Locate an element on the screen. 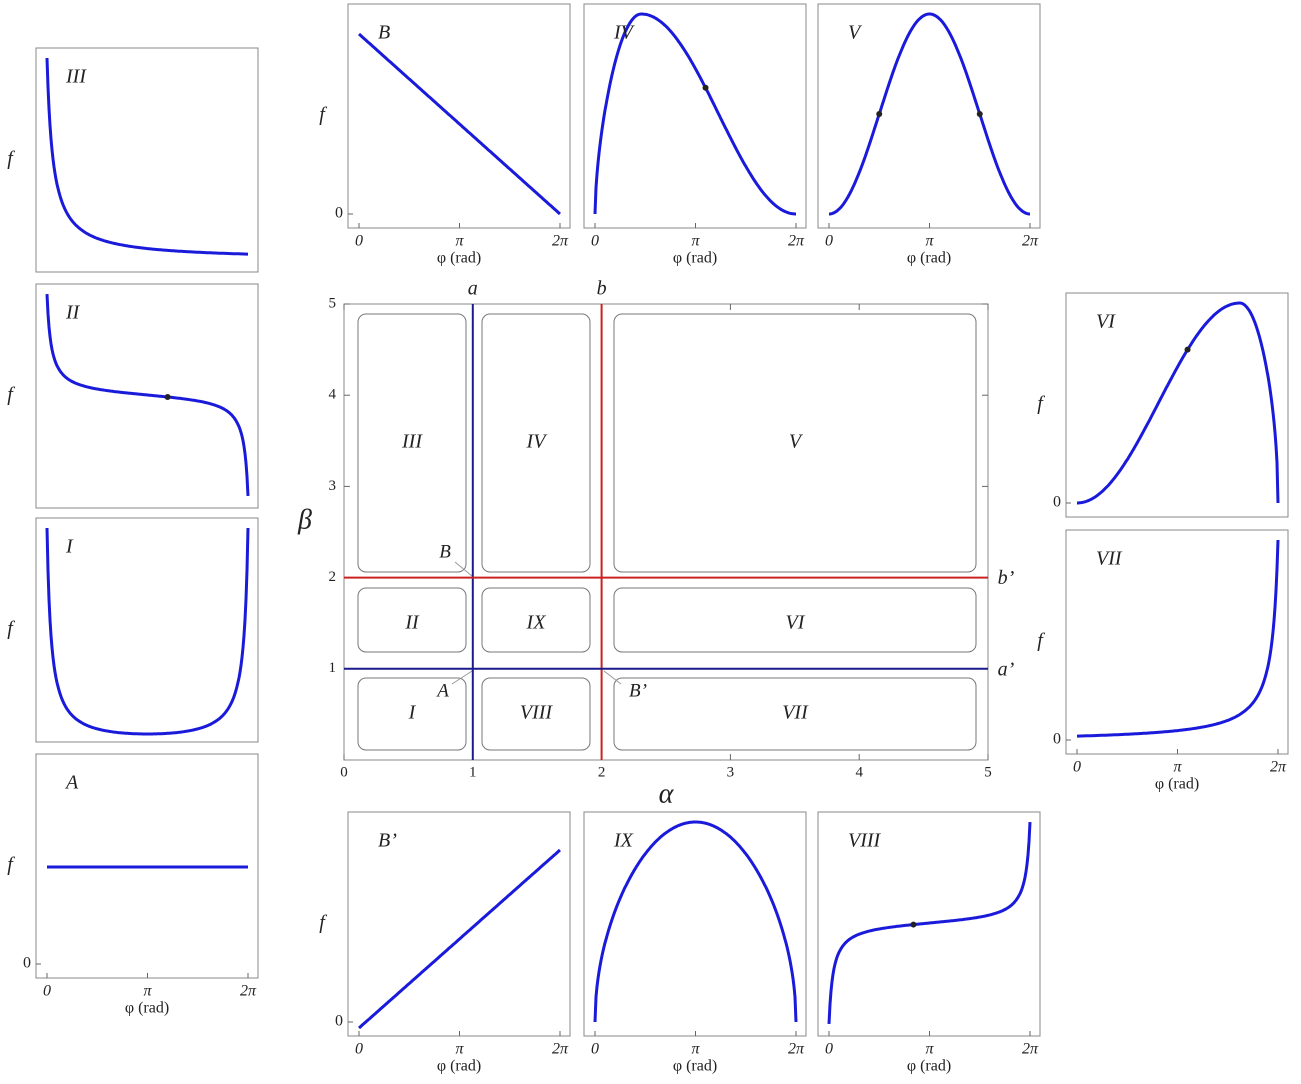  panel-title: II is located at coordinates (73, 313).